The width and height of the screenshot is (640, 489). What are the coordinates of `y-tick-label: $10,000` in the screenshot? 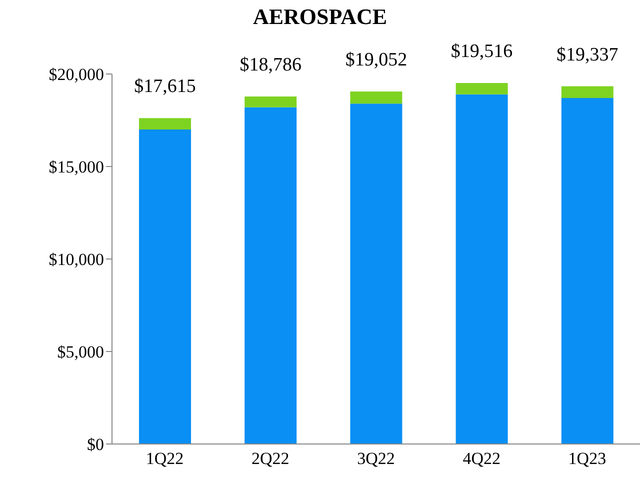 It's located at (76, 260).